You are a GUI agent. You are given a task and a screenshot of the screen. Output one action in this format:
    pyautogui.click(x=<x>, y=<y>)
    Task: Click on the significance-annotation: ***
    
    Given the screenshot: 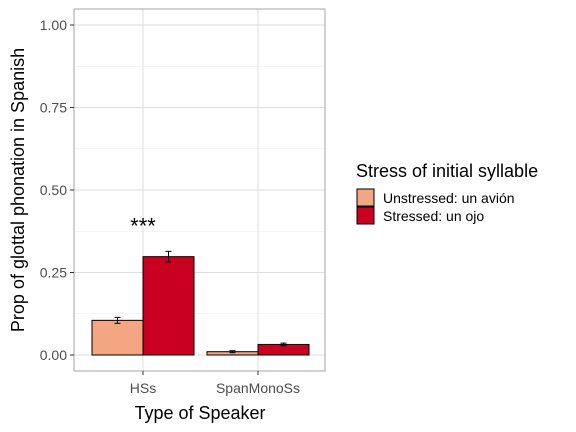 What is the action you would take?
    pyautogui.click(x=143, y=226)
    